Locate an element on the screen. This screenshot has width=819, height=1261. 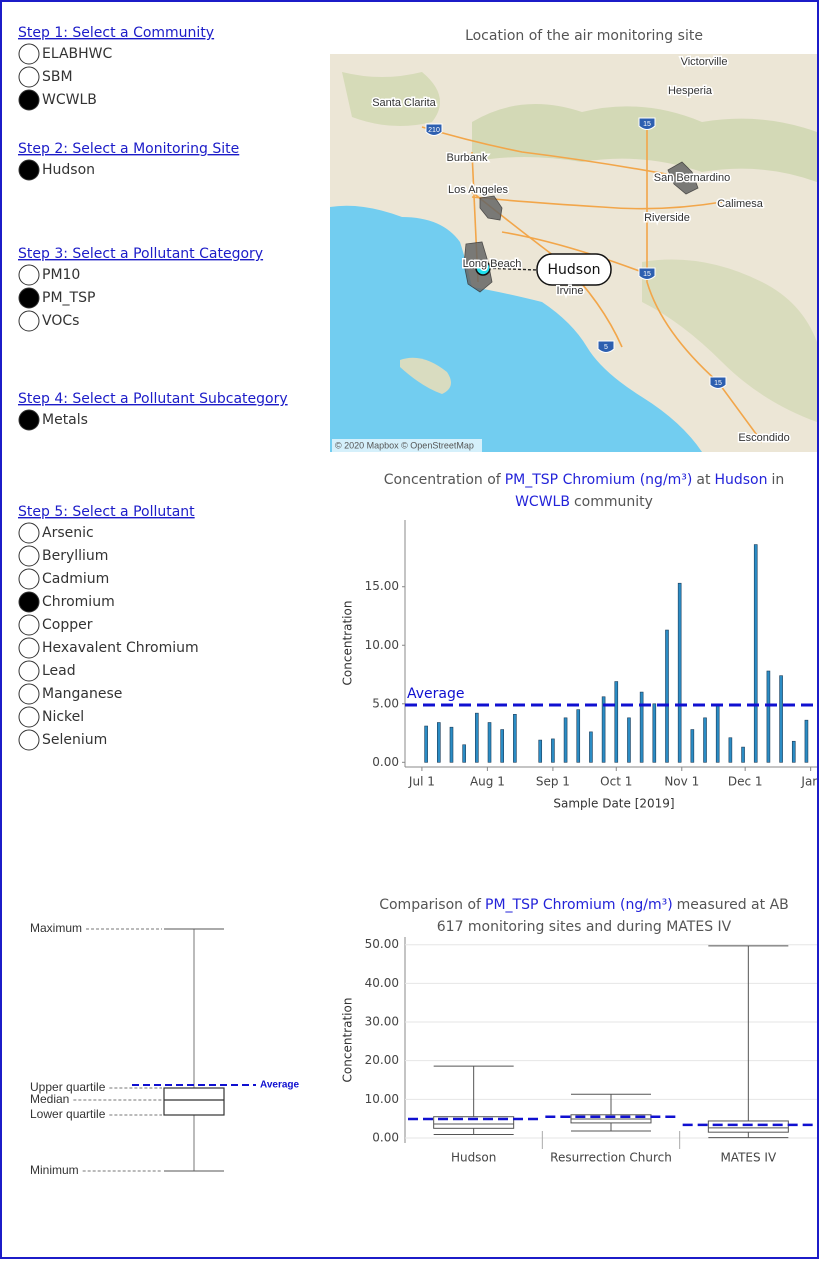
x-tick-label: Hudson is located at coordinates (473, 1158).